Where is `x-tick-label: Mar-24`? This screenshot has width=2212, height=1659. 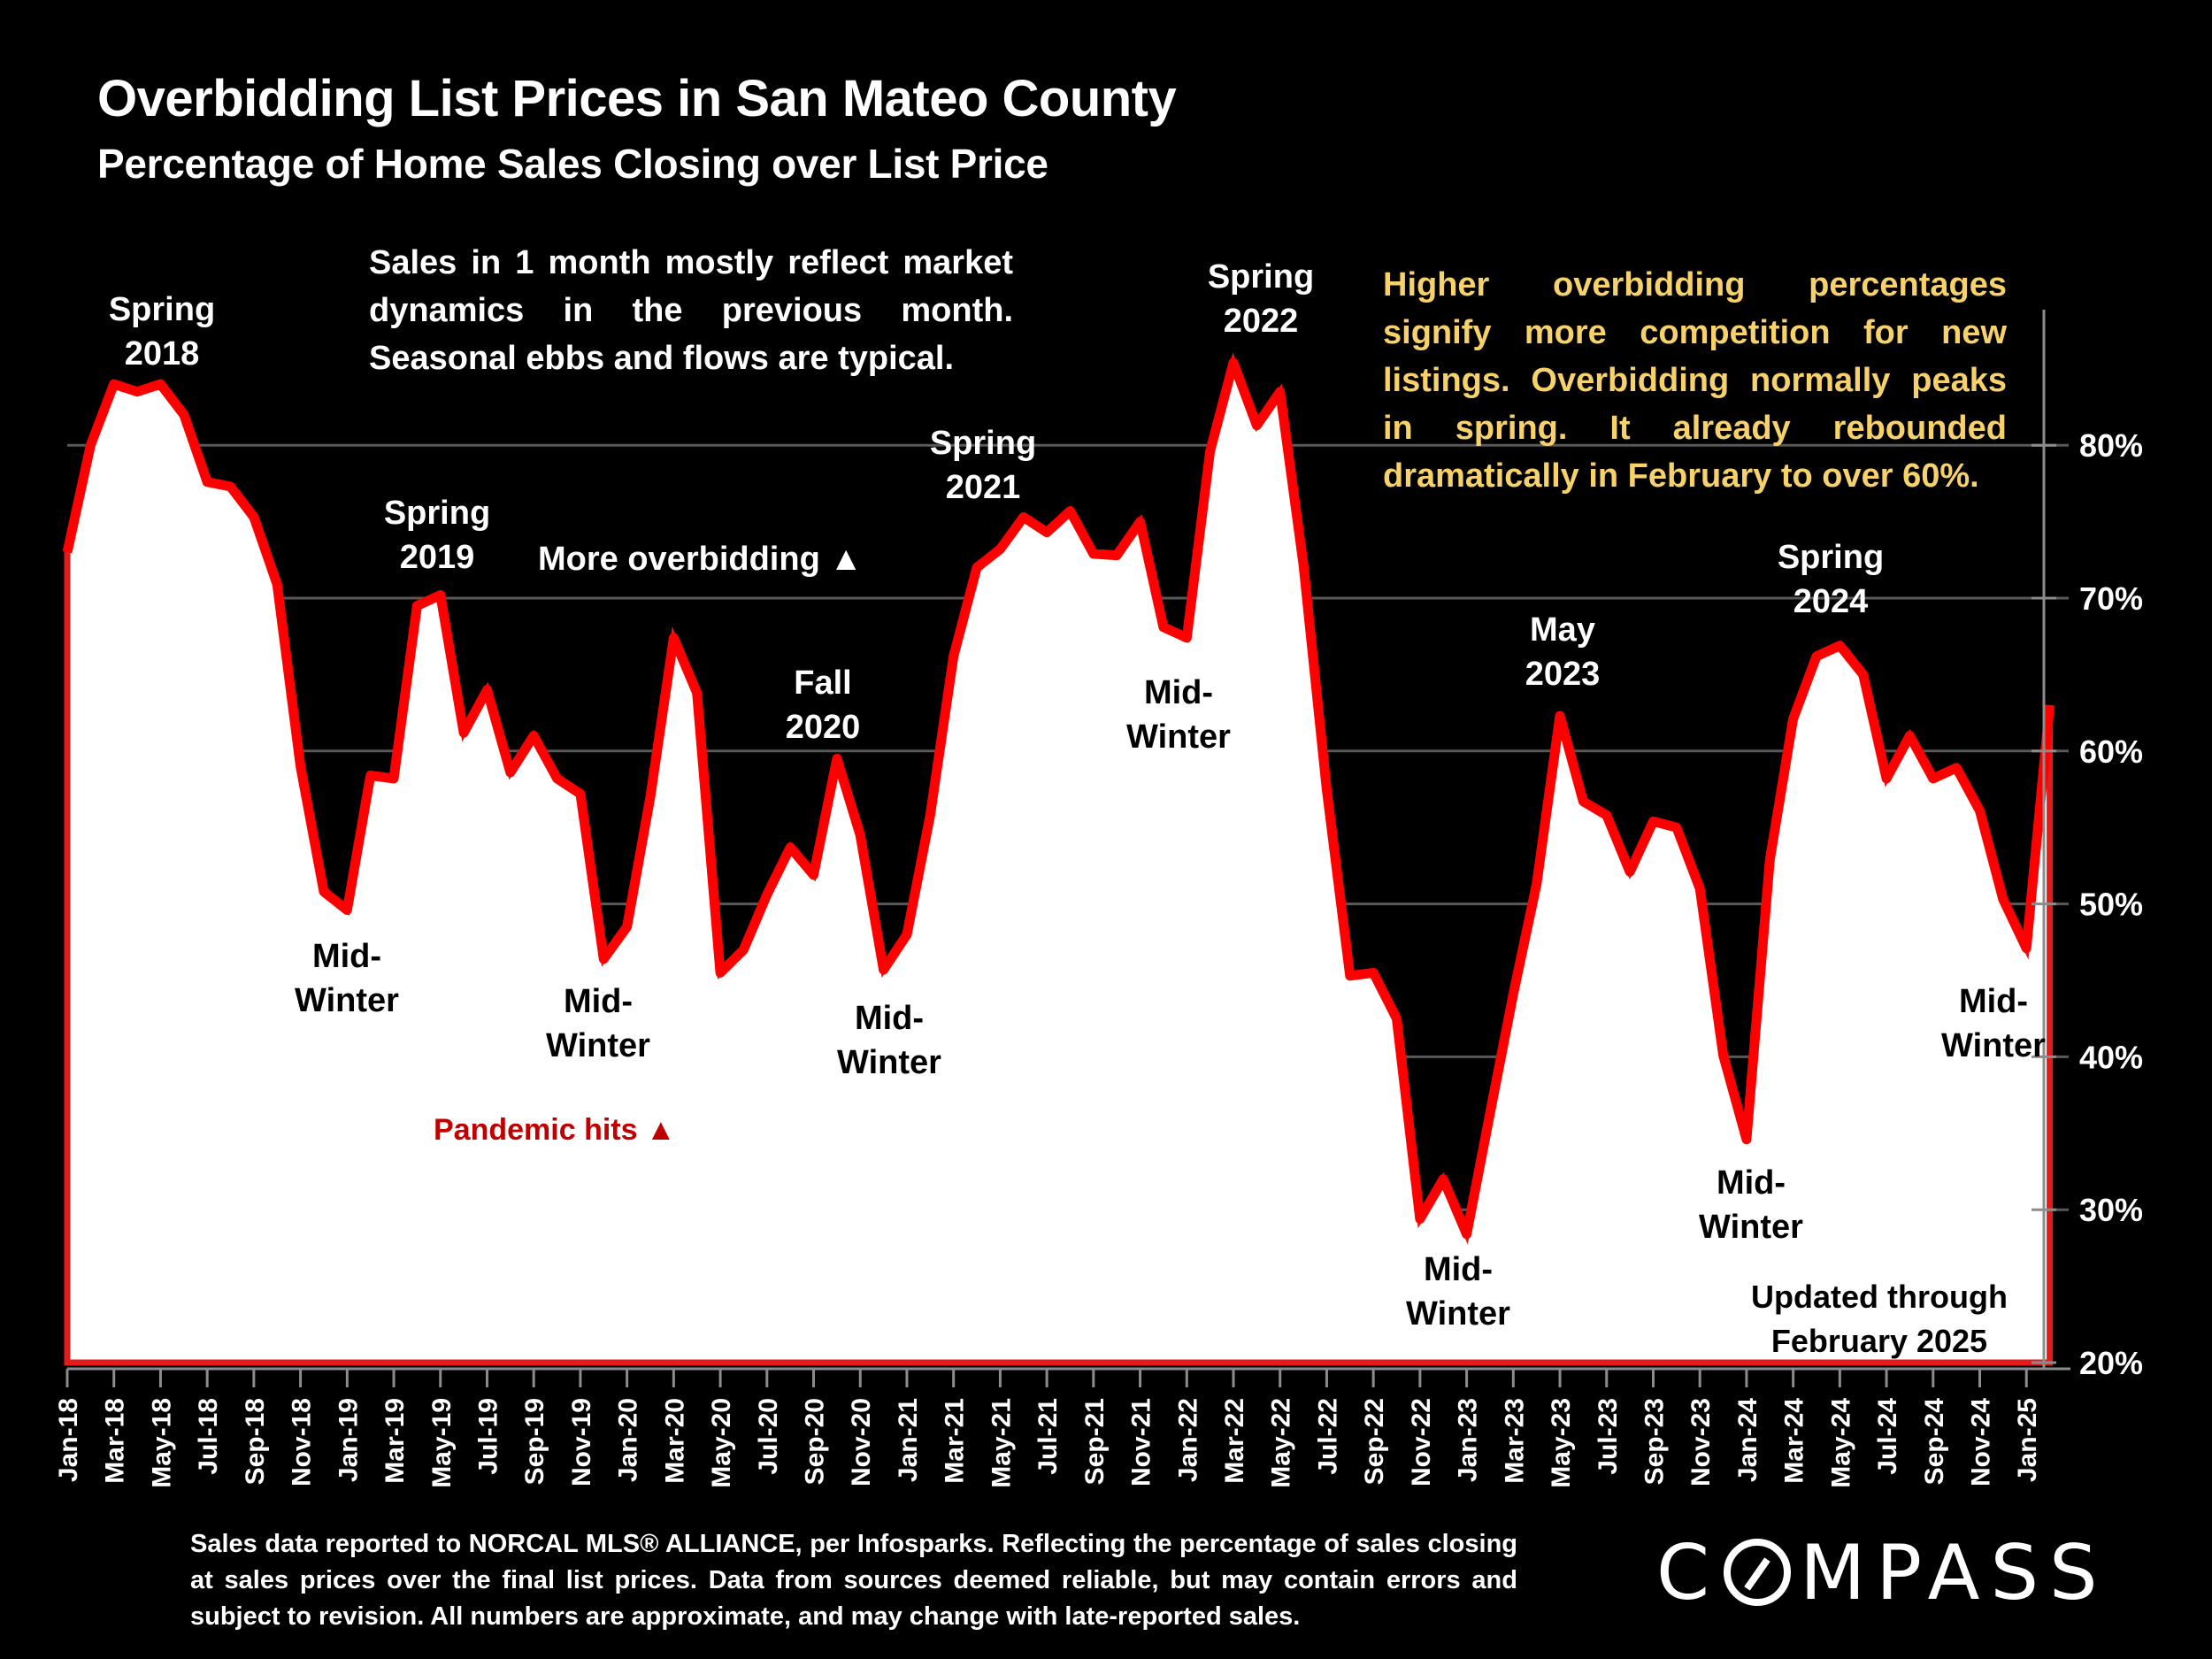
x-tick-label: Mar-24 is located at coordinates (1795, 1441).